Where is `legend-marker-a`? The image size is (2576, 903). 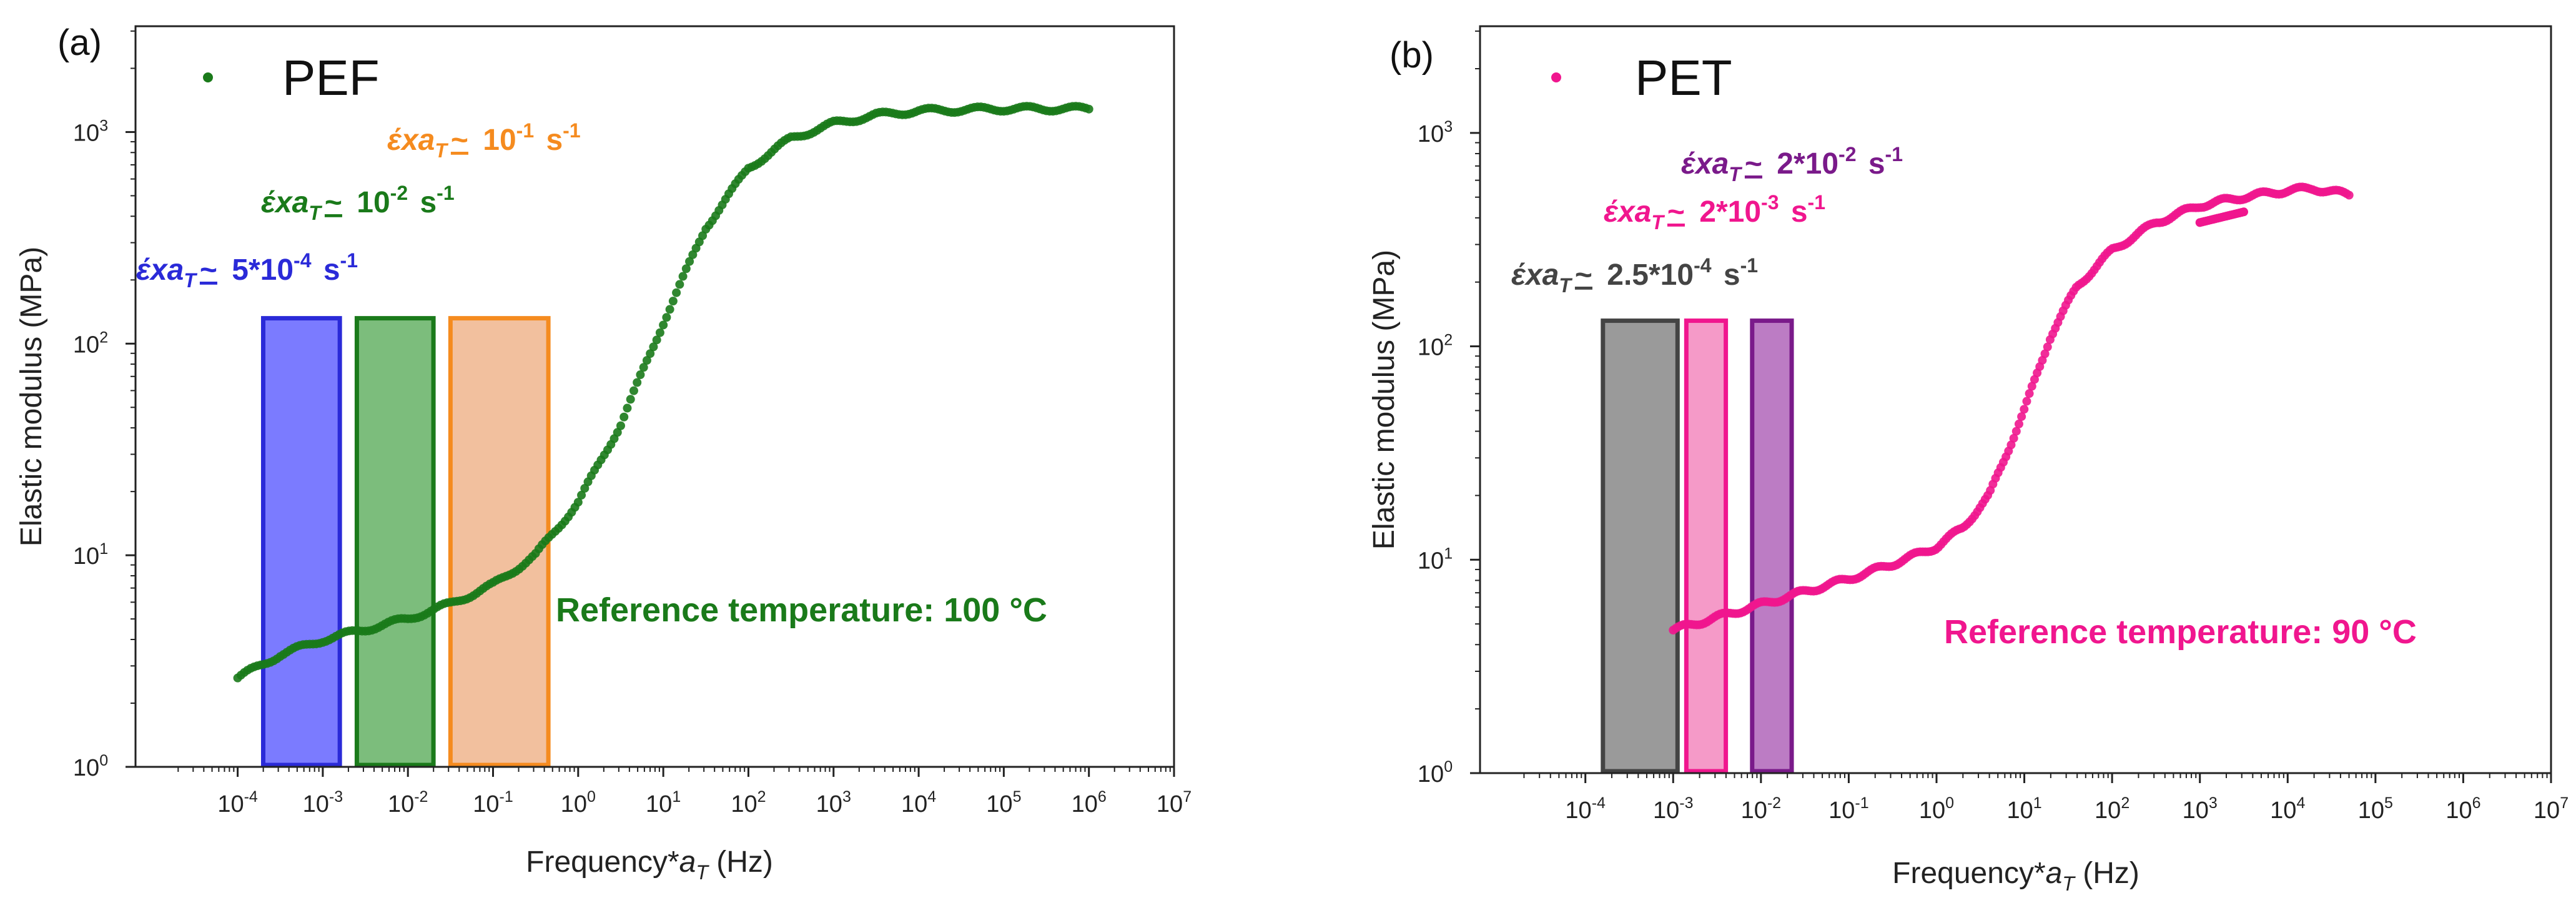 legend-marker-a is located at coordinates (208, 77).